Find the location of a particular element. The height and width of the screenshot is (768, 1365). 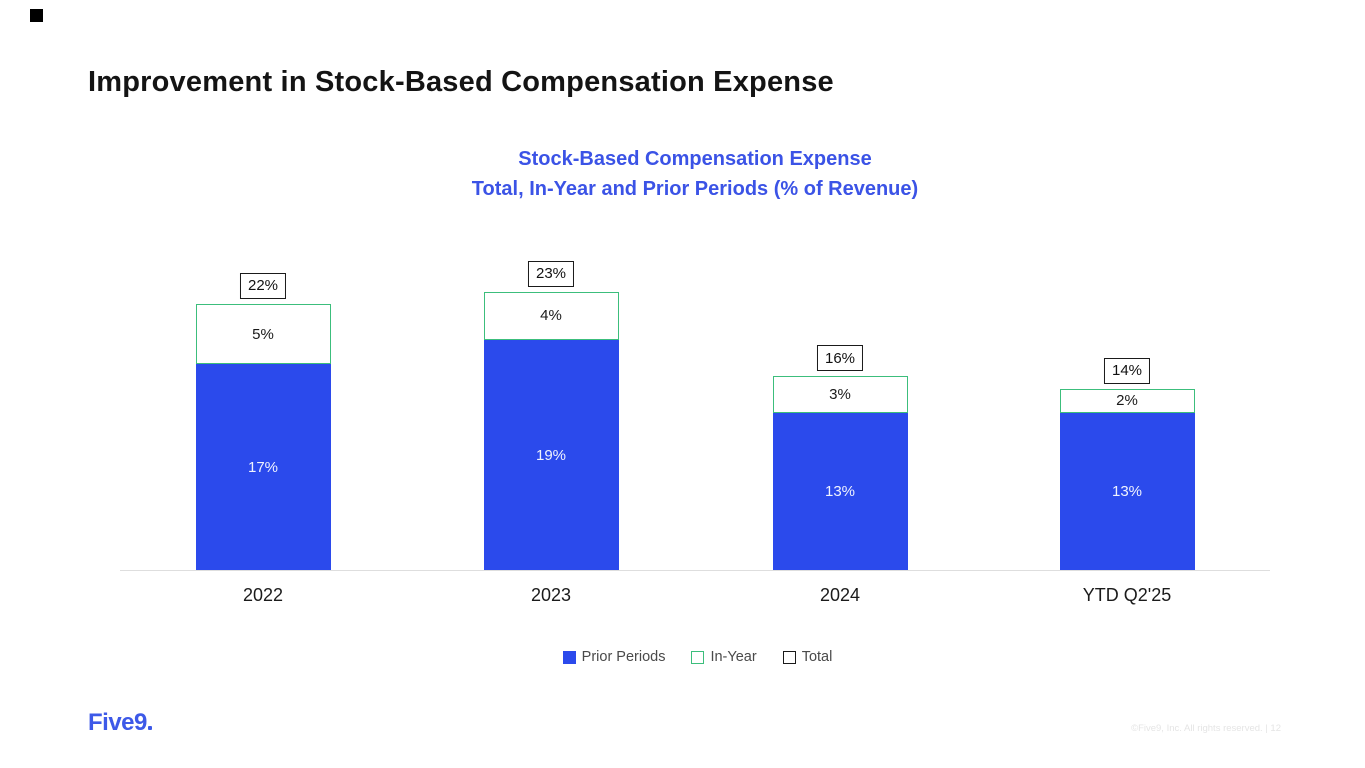

in-year-value-label: 4% is located at coordinates (551, 316).